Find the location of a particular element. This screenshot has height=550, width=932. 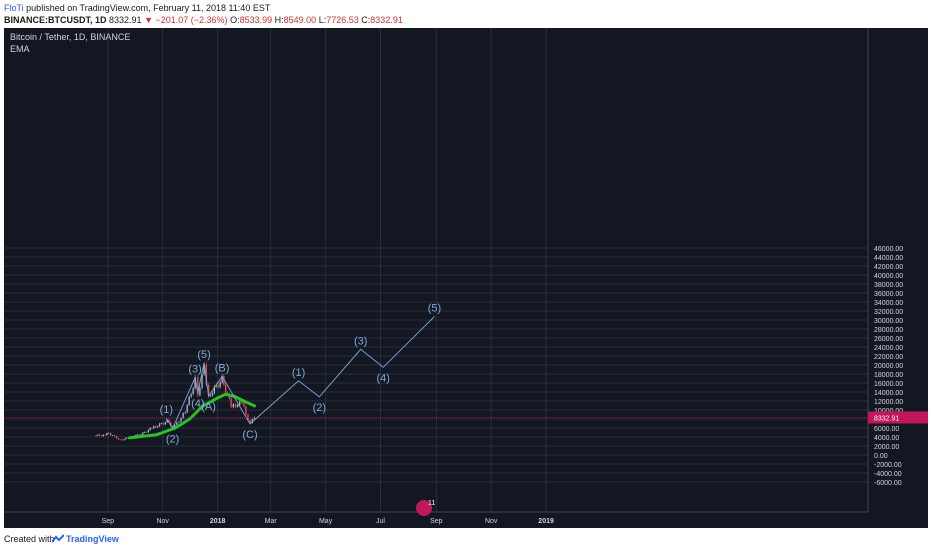

price-tick-label: 34000.00 is located at coordinates (888, 303).